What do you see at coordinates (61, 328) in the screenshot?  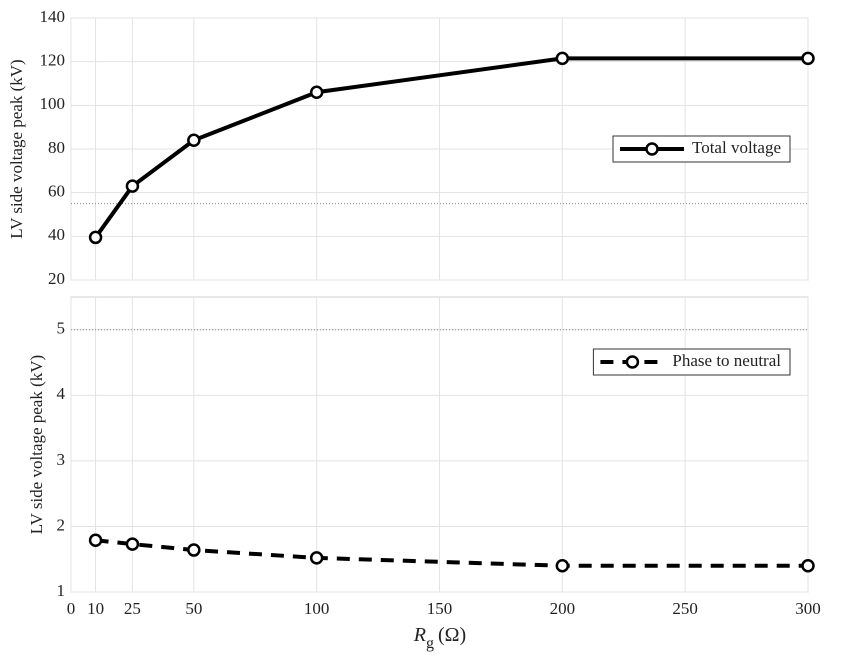 I see `y-tick-label: 5` at bounding box center [61, 328].